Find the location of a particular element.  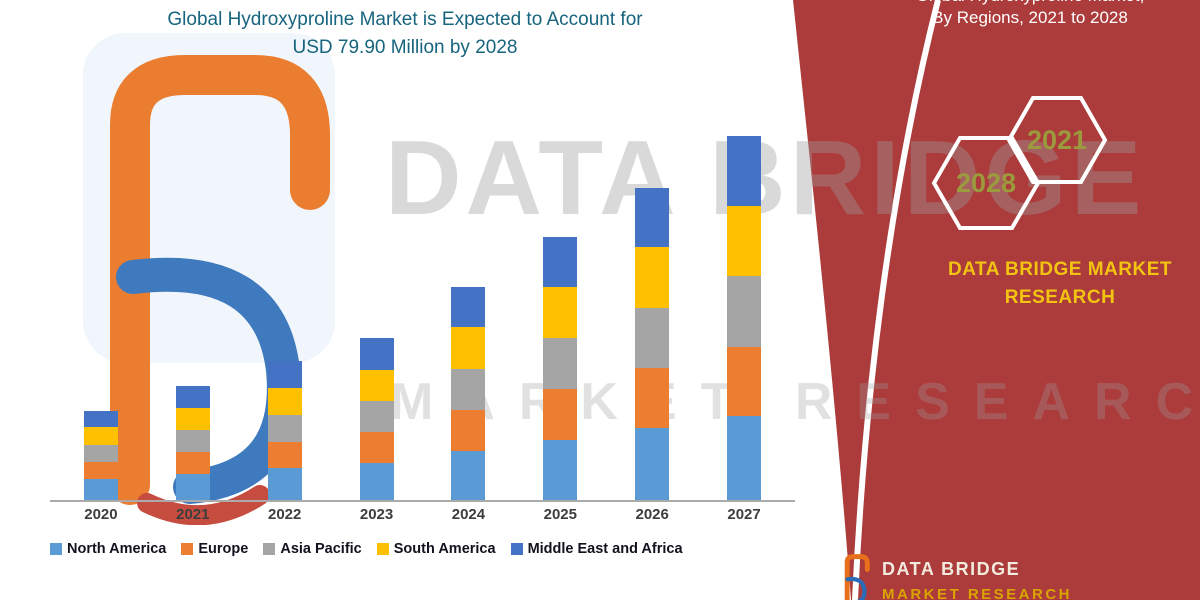

footer-brand: DATA BRIDGE MARKET RESEARCH is located at coordinates (955, 575).